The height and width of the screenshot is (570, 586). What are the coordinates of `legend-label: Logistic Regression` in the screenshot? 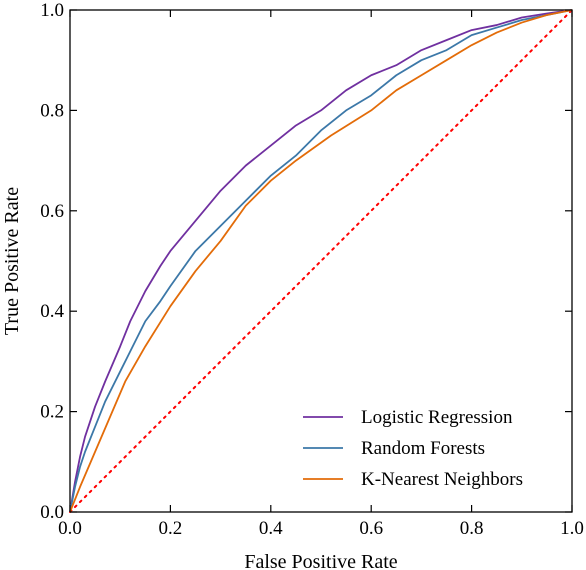 It's located at (437, 417).